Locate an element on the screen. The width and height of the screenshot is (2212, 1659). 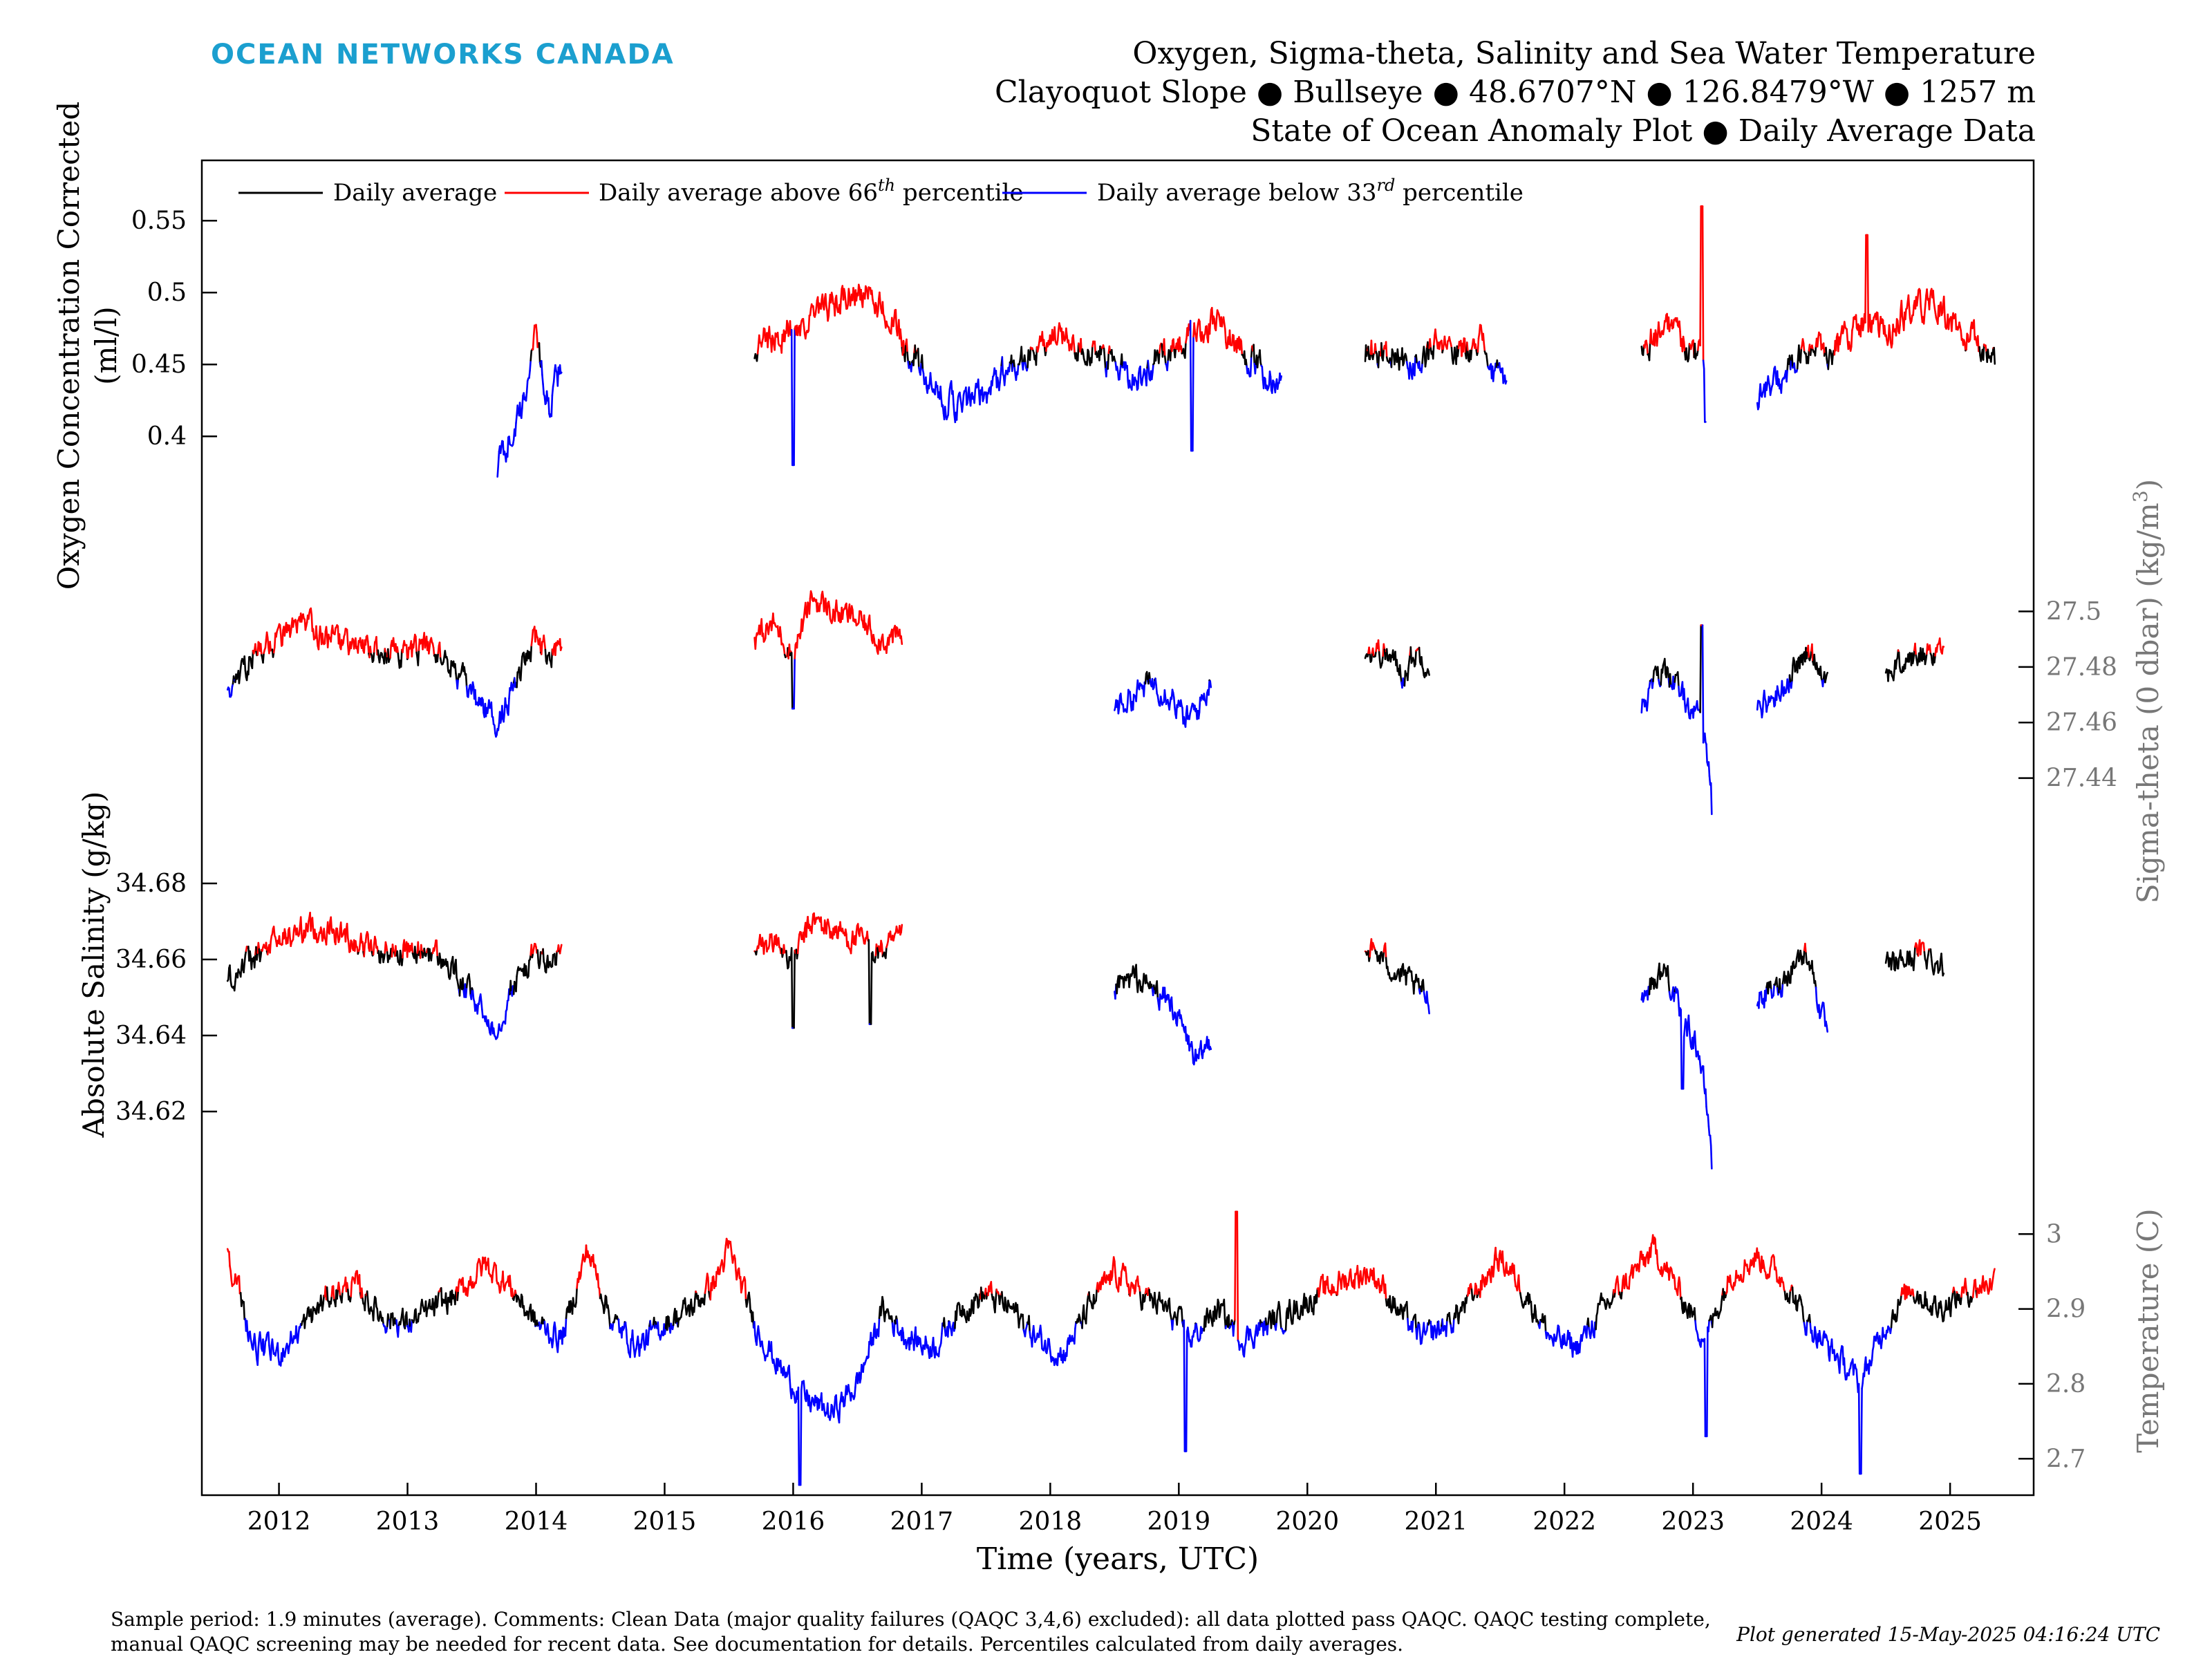
y-tick-label: 34.64 is located at coordinates (151, 1036).